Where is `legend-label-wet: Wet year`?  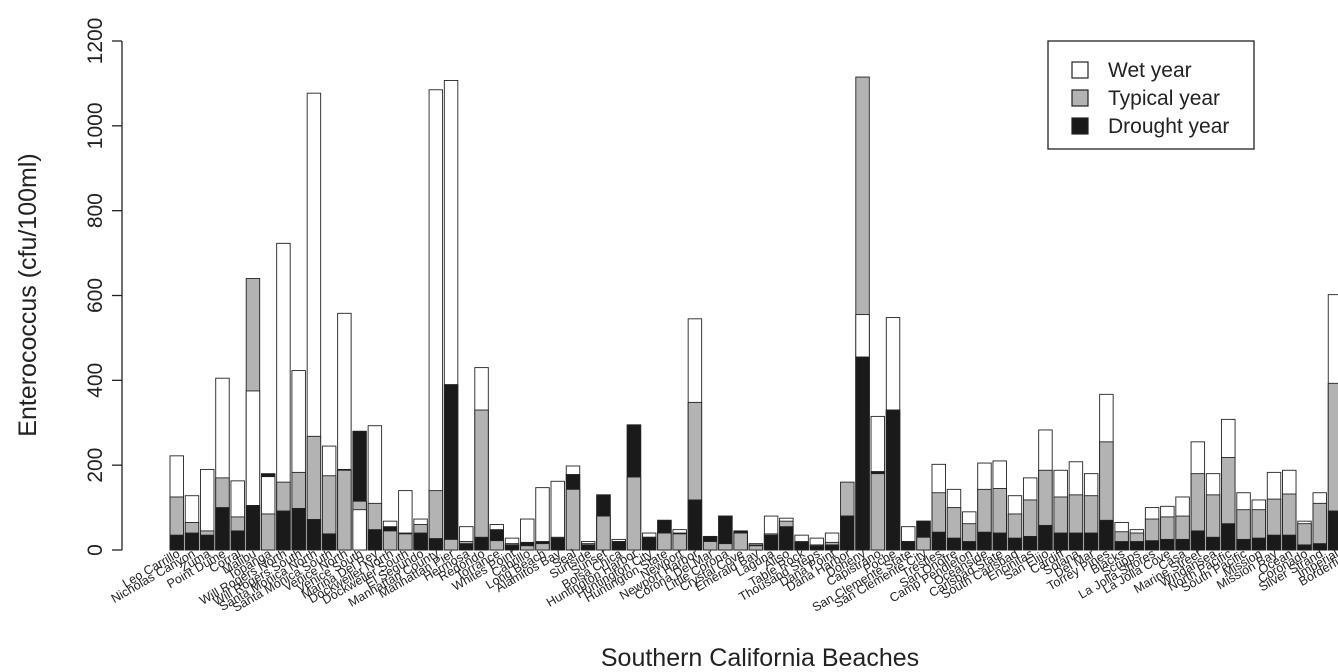 legend-label-wet: Wet year is located at coordinates (1150, 70).